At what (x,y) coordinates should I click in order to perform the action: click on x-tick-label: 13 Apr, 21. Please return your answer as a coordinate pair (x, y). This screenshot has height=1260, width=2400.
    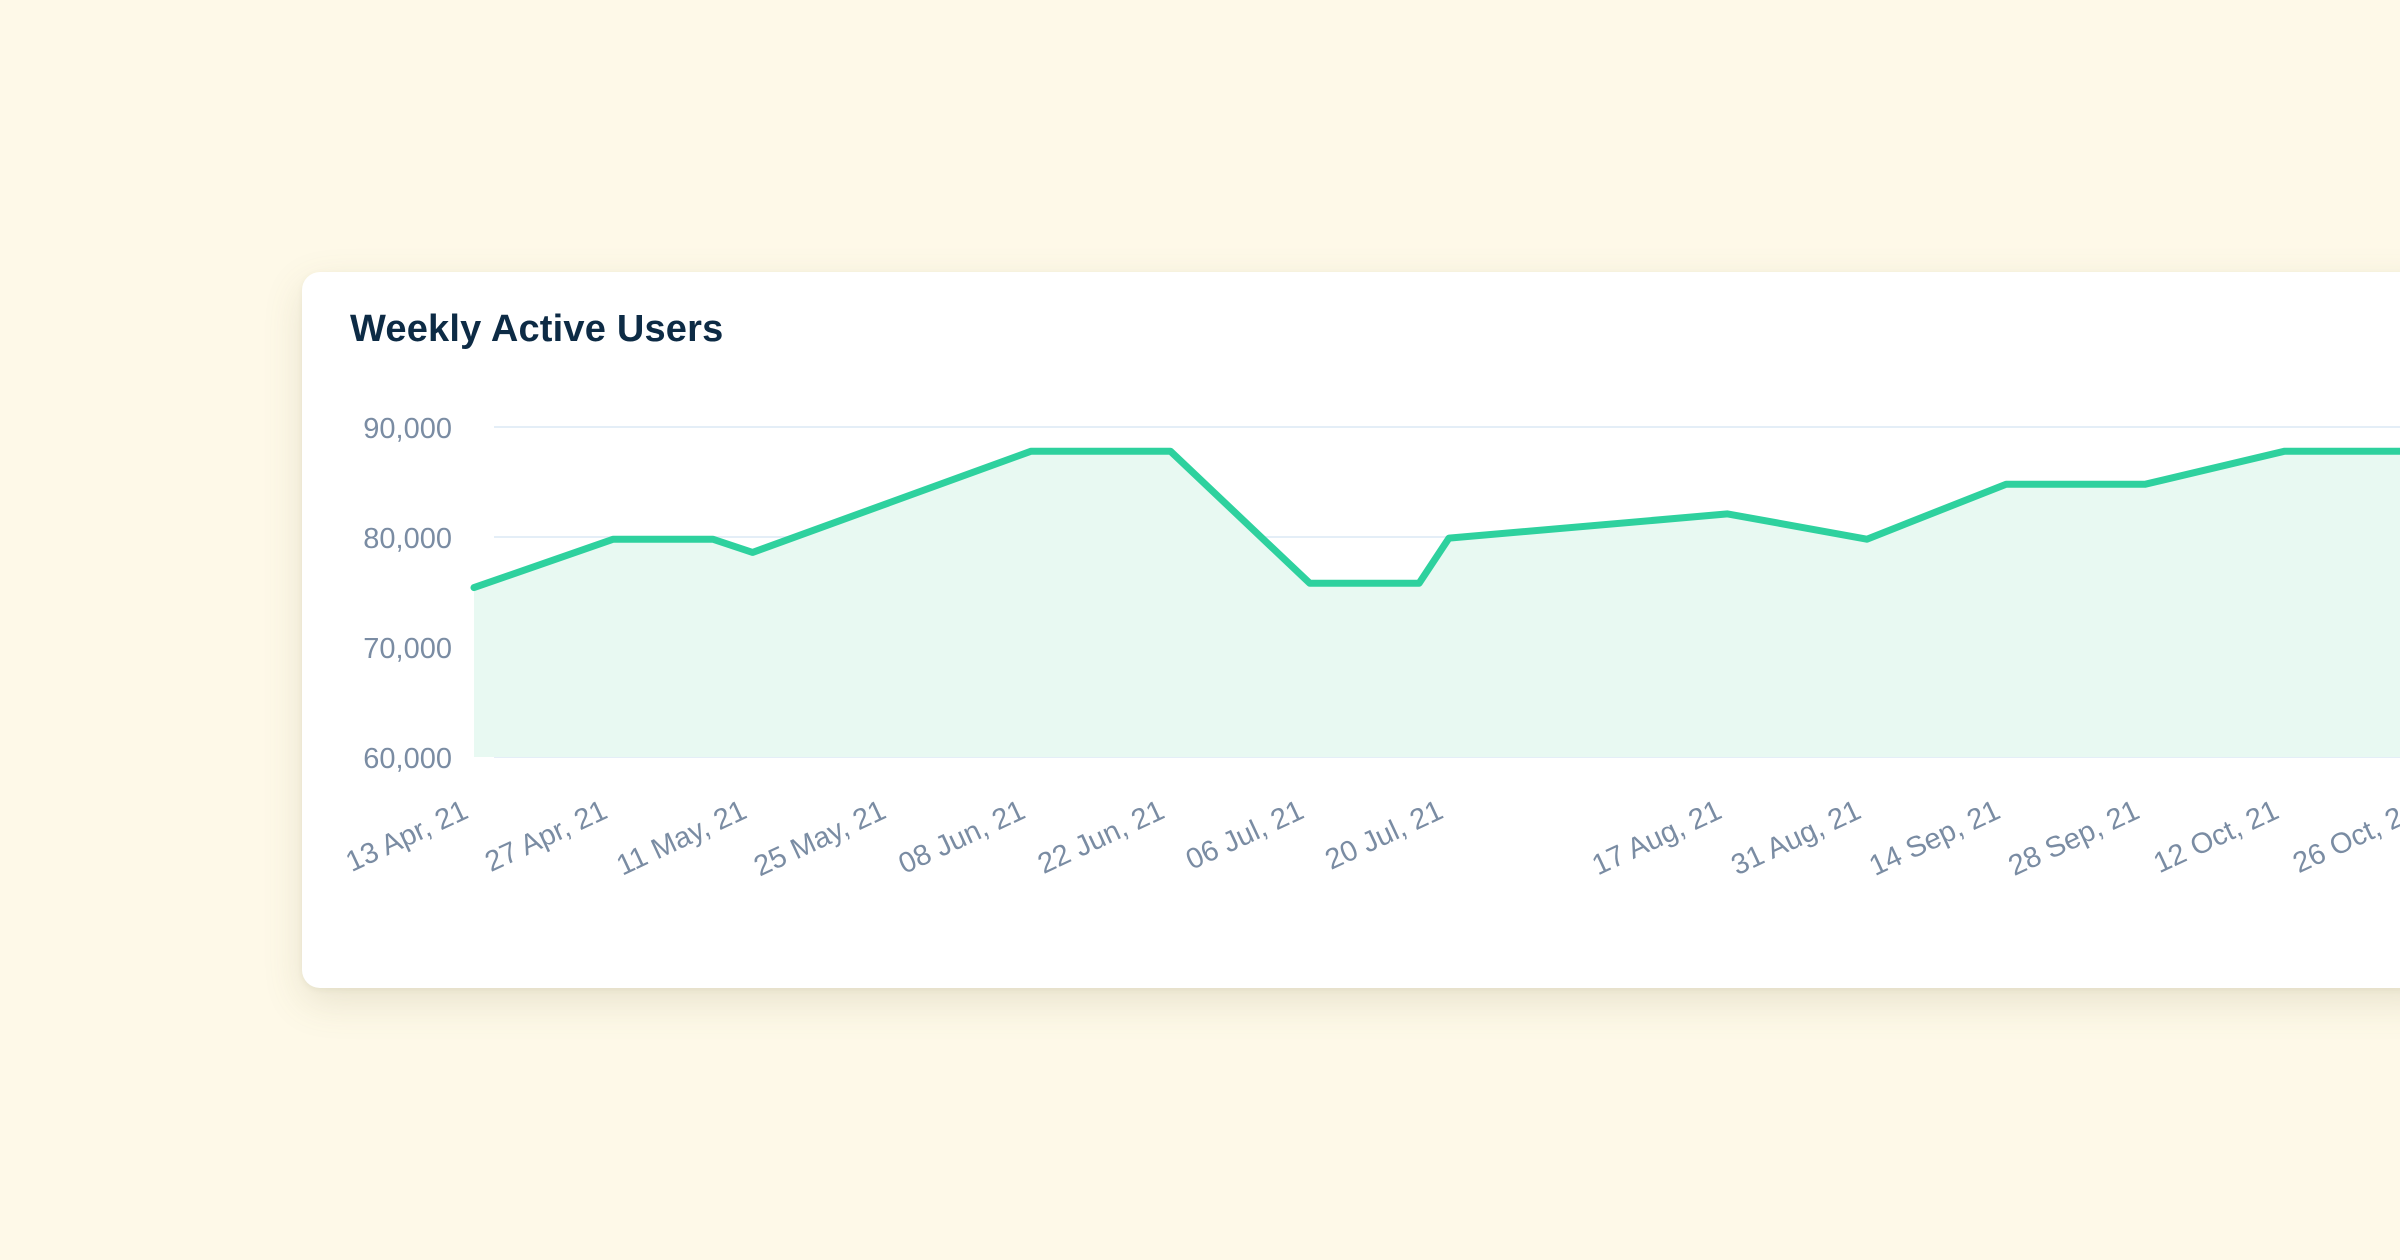
    Looking at the image, I should click on (407, 836).